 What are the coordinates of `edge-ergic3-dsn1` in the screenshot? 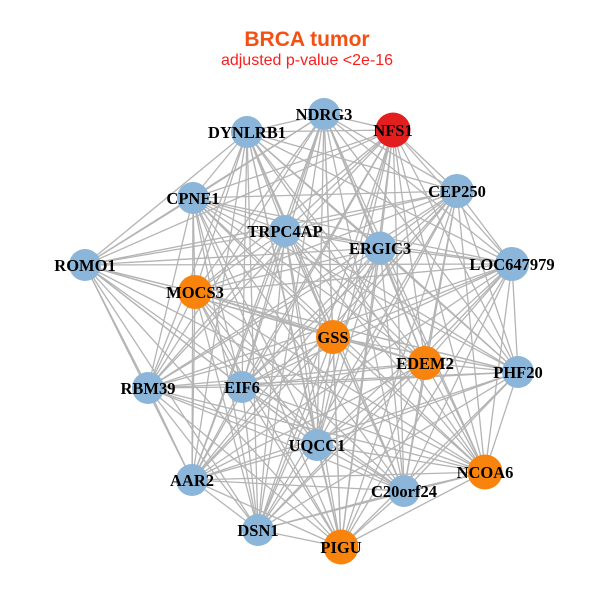 It's located at (319, 389).